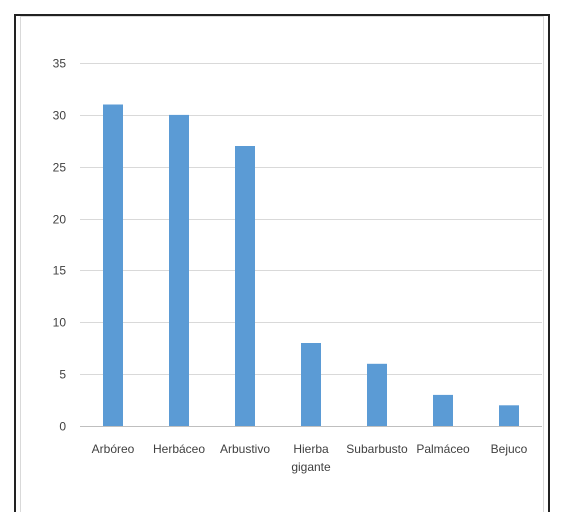  I want to click on x-tick-label: Palmáceo, so click(443, 449).